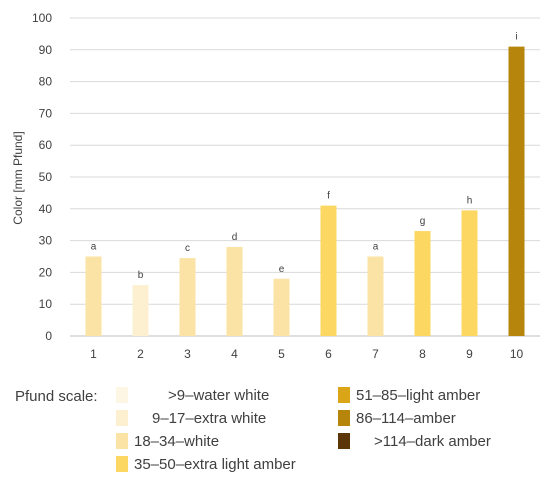  I want to click on legend-label: 9–17–extra white, so click(209, 418).